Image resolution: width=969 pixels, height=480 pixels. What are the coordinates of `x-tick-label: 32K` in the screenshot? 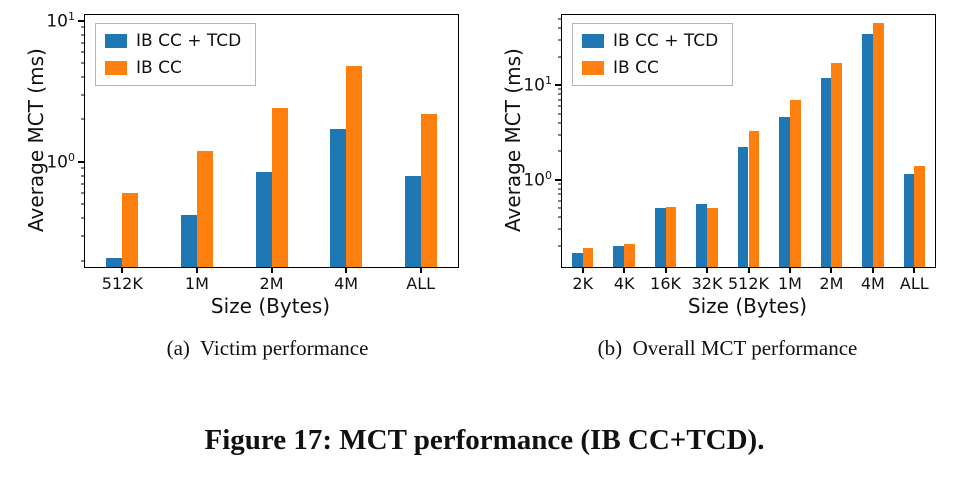 It's located at (707, 283).